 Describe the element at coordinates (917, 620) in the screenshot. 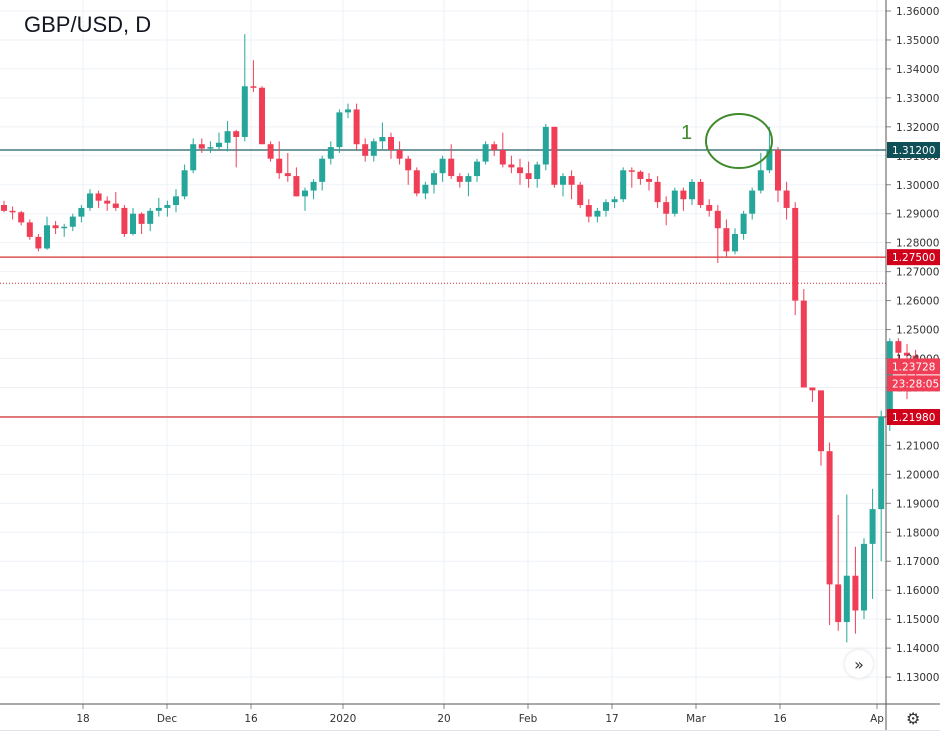

I see `price-tick-label: 1.15000` at that location.